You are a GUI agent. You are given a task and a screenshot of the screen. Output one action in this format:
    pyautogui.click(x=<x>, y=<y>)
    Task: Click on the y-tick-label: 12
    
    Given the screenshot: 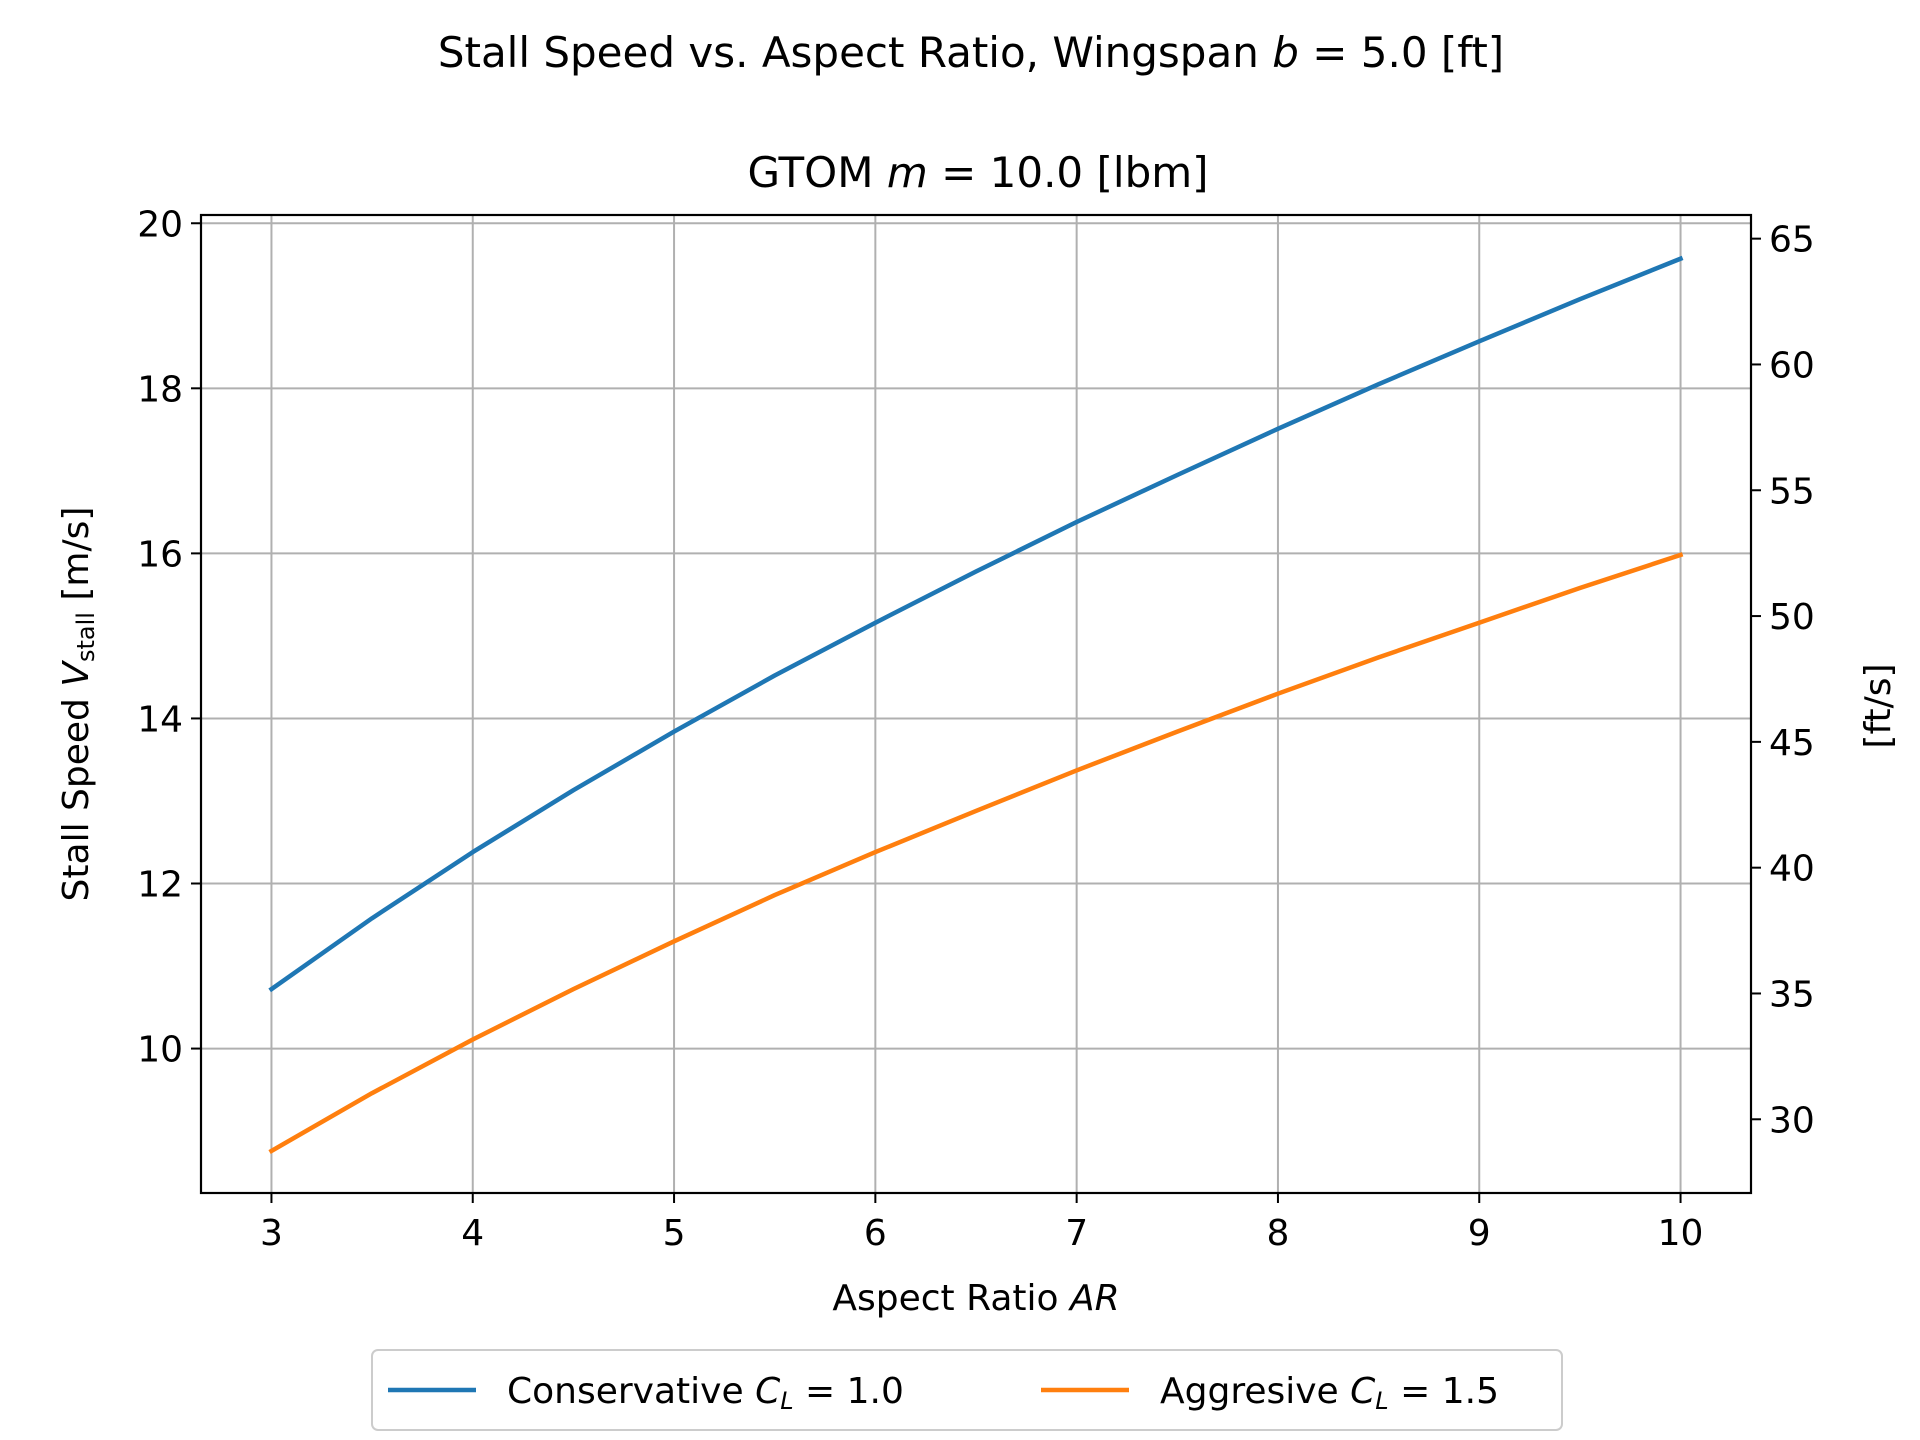 What is the action you would take?
    pyautogui.click(x=160, y=885)
    